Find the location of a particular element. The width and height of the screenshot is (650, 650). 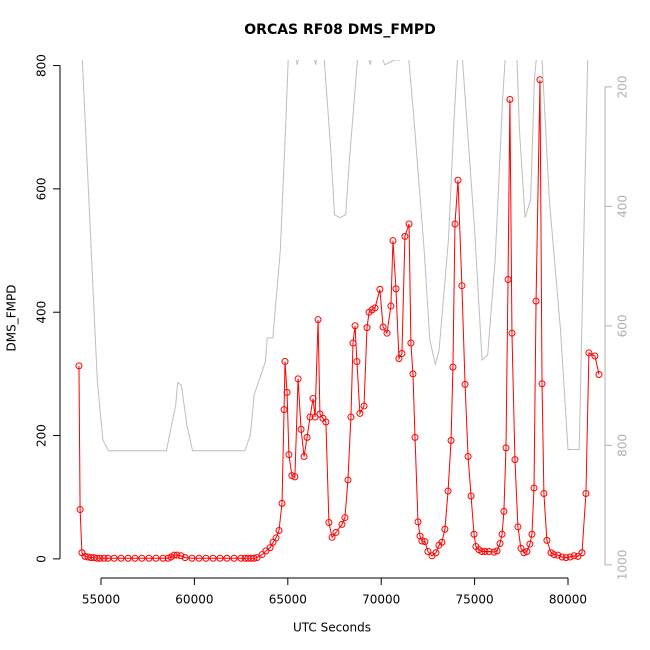

x-tick-label: 65000 is located at coordinates (288, 600).